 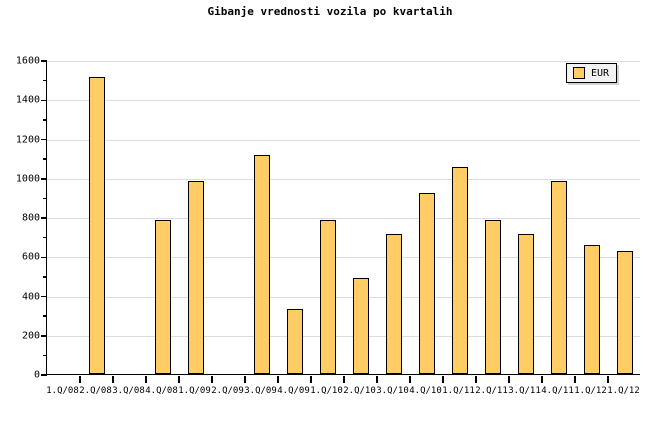 I want to click on x-axis-tick-label: 4.Q/11, so click(x=557, y=391).